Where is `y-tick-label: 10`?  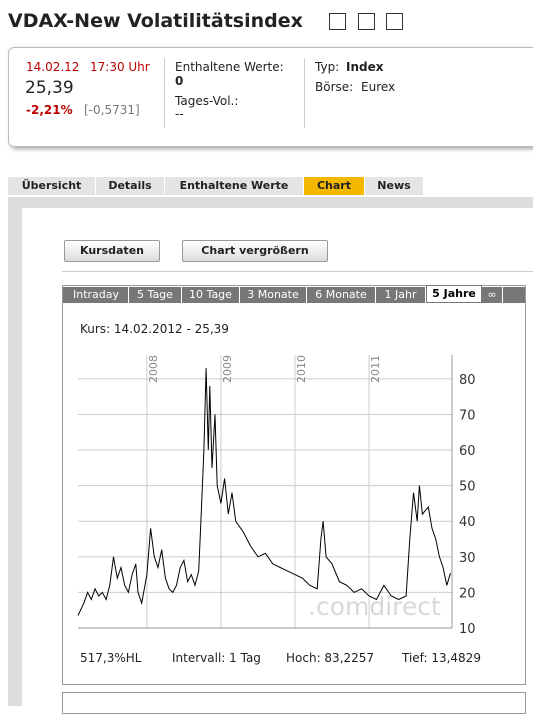
y-tick-label: 10 is located at coordinates (467, 629).